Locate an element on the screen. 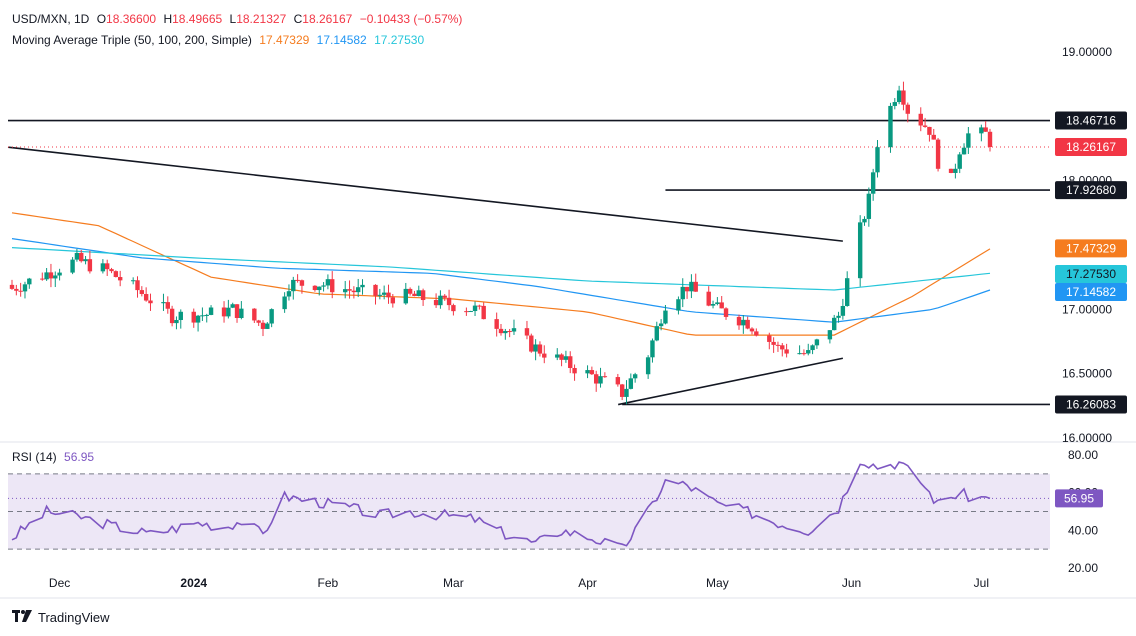 The width and height of the screenshot is (1136, 636). x-tick-label: Feb is located at coordinates (328, 583).